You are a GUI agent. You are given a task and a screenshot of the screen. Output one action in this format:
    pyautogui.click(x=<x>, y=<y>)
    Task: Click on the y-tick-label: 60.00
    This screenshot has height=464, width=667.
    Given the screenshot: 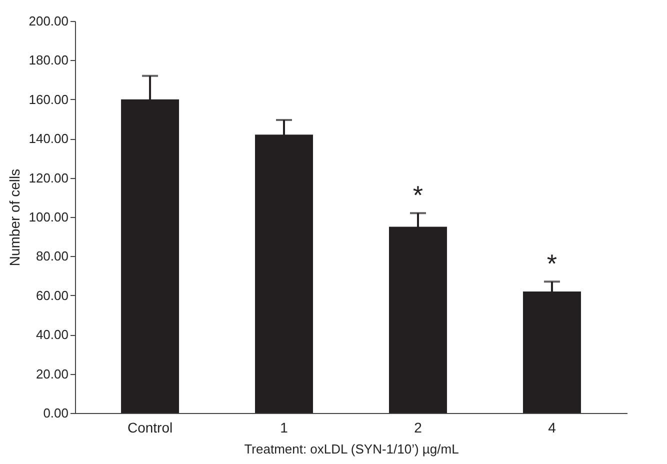 What is the action you would take?
    pyautogui.click(x=52, y=295)
    